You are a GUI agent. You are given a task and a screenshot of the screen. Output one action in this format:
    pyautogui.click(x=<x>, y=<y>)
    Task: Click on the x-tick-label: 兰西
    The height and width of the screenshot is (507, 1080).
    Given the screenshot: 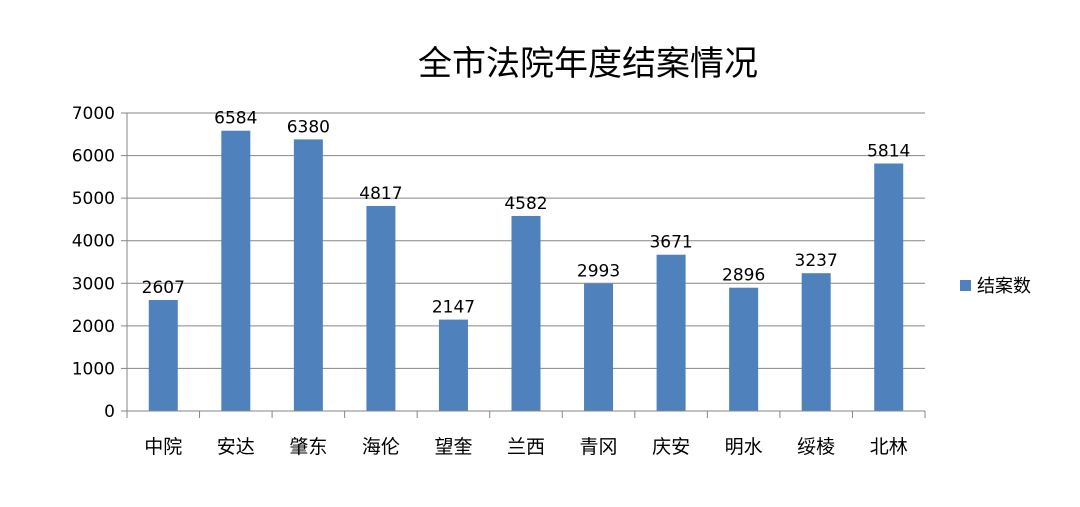 What is the action you would take?
    pyautogui.click(x=526, y=447)
    